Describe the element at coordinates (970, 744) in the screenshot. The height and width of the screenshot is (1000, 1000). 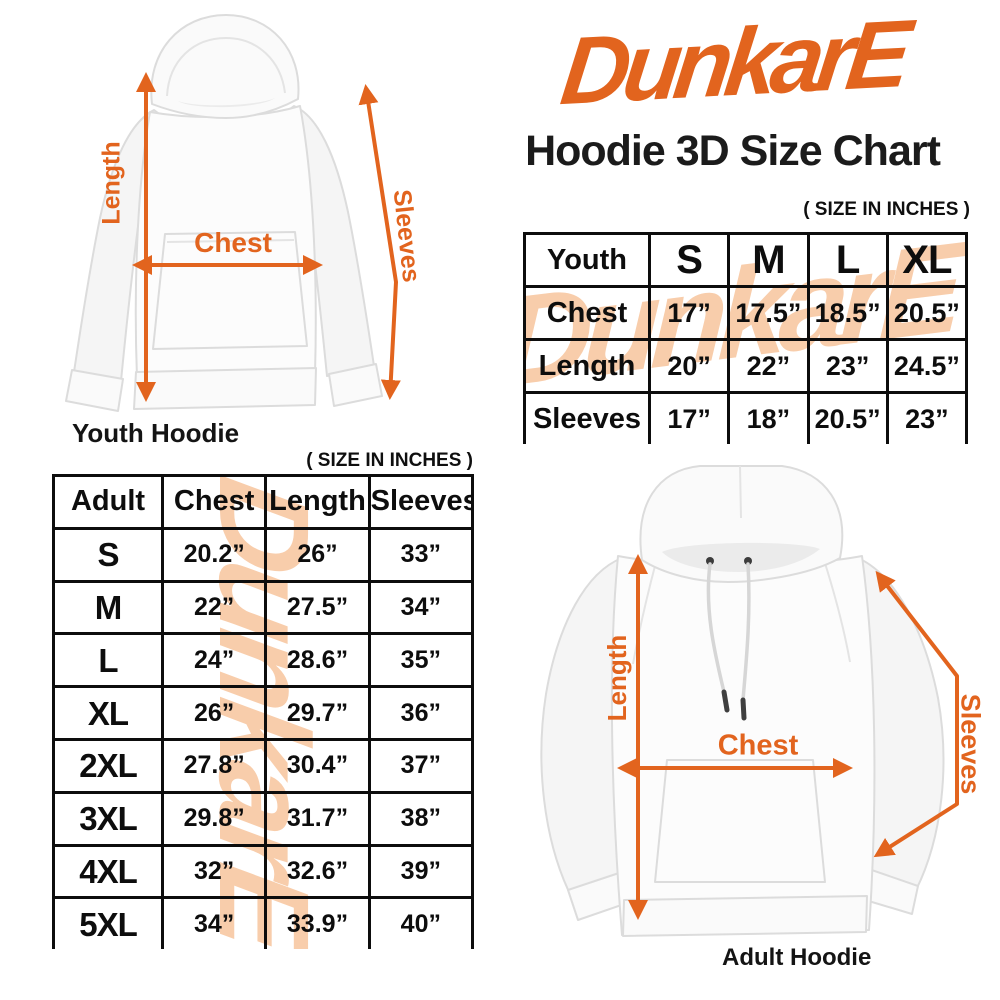
I see `adult-sleeves-label: Sleeves` at that location.